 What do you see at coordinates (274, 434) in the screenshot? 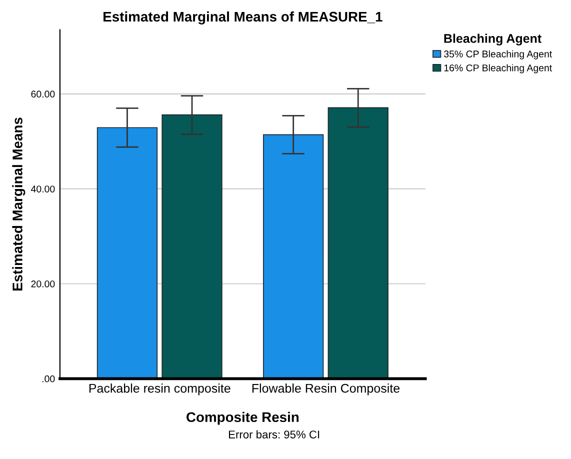
I see `text: Error bars: 95% CI` at bounding box center [274, 434].